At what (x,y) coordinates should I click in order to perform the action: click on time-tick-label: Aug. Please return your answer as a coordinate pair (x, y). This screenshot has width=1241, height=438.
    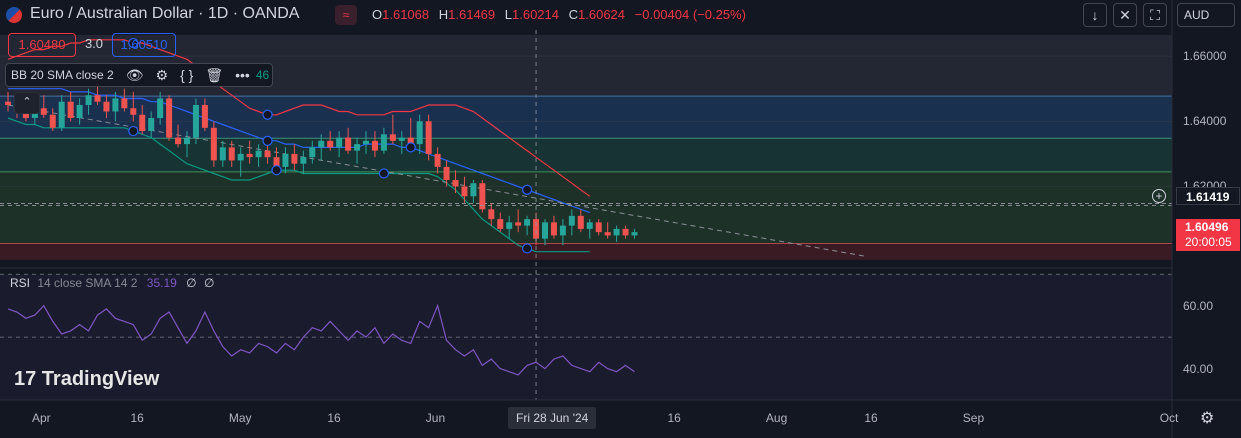
    Looking at the image, I should click on (776, 418).